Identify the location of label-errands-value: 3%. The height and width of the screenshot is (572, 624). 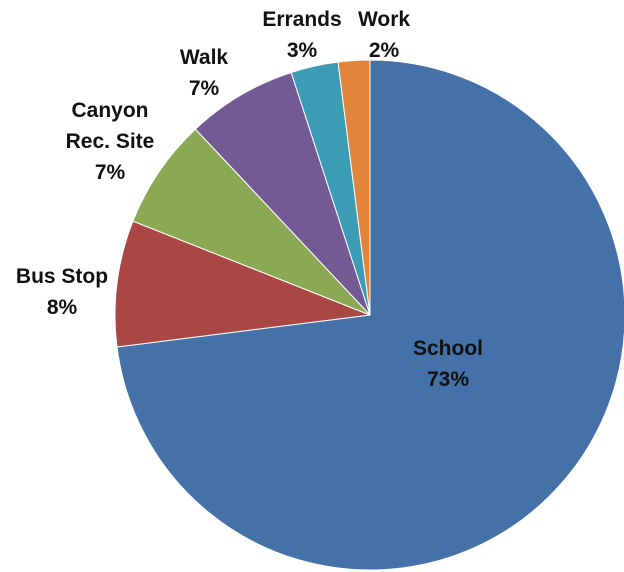
(302, 50).